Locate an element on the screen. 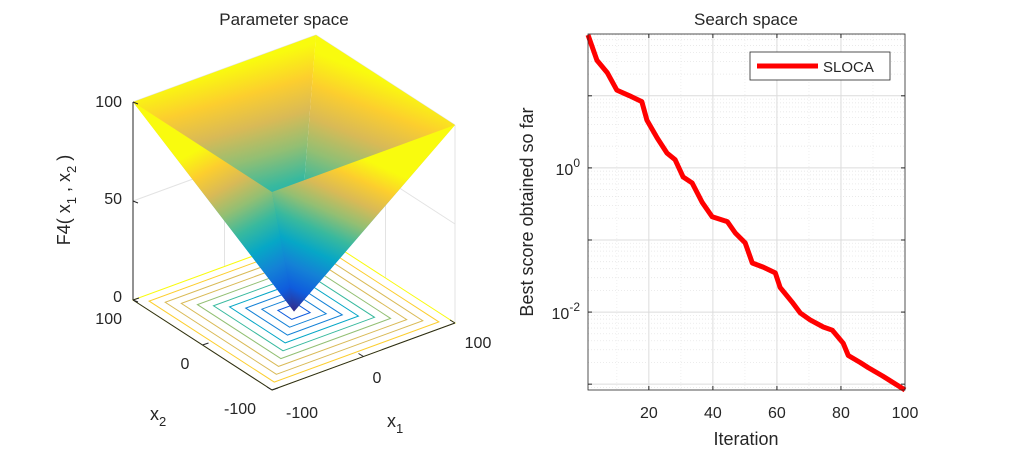 This screenshot has height=453, width=1031. x-tick-labels: 20 40 60 80 100 is located at coordinates (779, 413).